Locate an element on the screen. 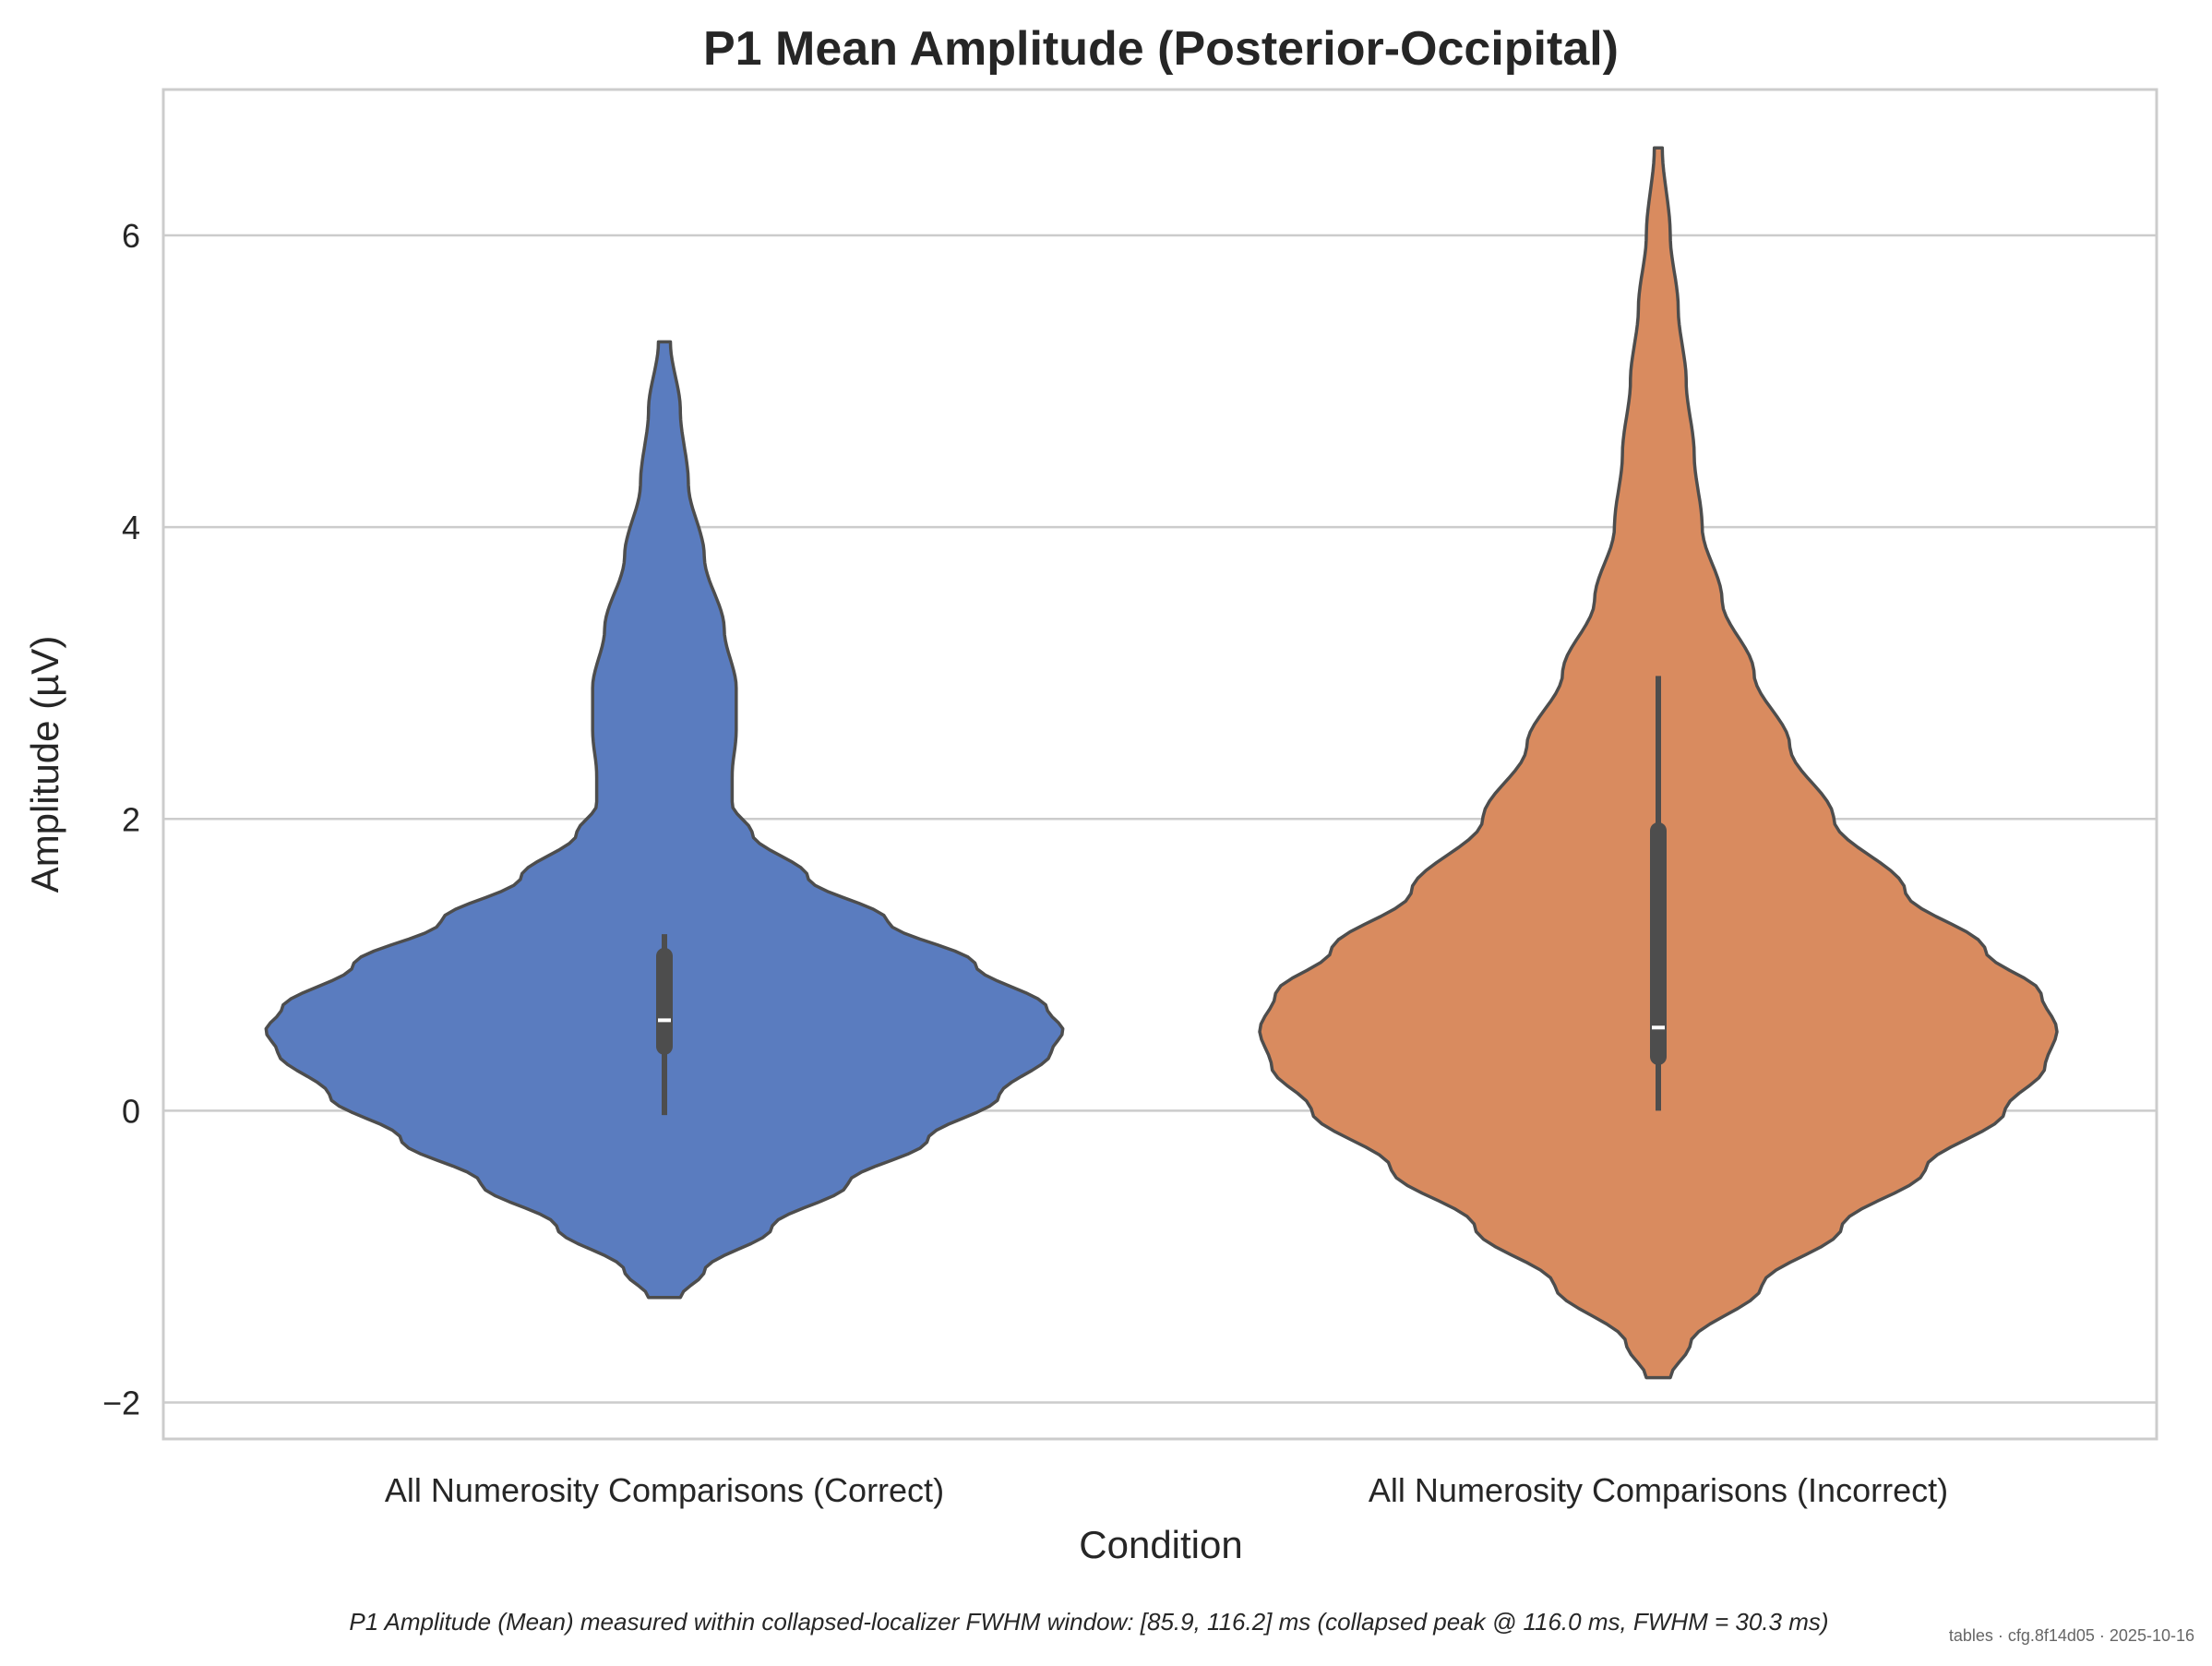 The height and width of the screenshot is (1666, 2212). y-tick-label: −2 is located at coordinates (121, 1402).